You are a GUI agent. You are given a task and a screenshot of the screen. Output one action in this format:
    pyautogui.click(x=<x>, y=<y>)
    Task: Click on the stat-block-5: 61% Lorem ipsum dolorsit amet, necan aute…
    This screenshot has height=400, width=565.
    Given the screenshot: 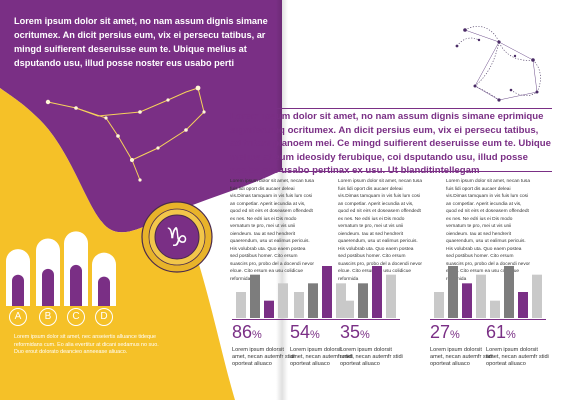 What is the action you would take?
    pyautogui.click(x=519, y=315)
    